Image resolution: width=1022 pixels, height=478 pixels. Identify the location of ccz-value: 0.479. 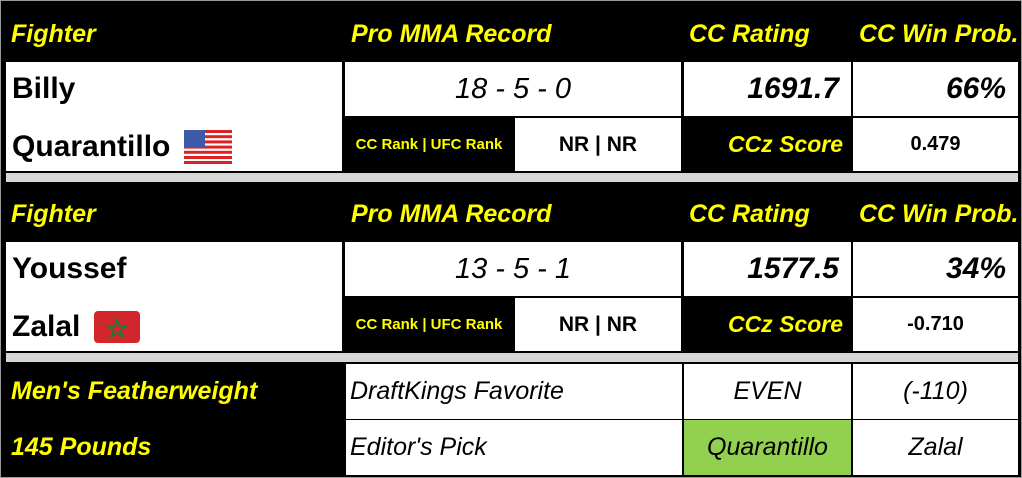
(935, 144).